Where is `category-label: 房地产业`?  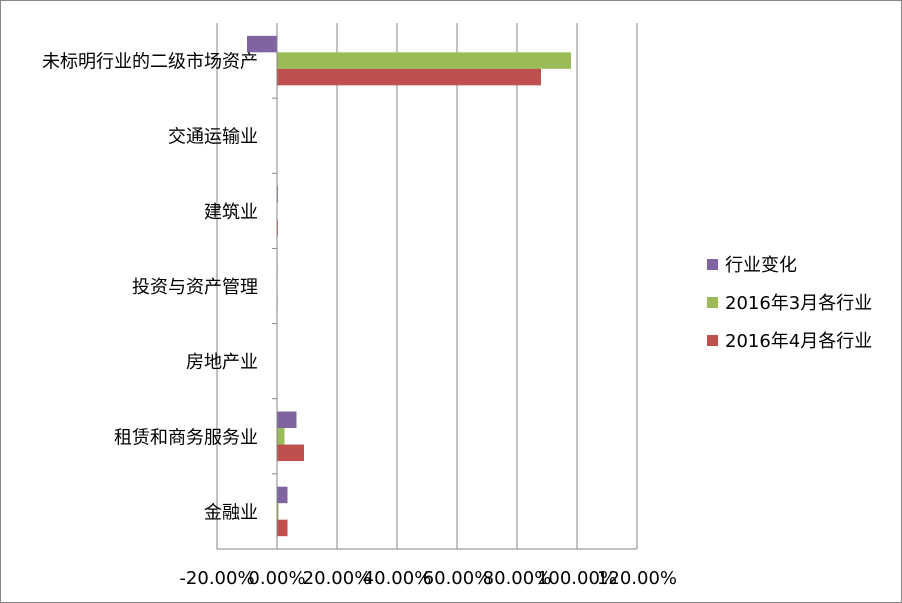 category-label: 房地产业 is located at coordinates (222, 362).